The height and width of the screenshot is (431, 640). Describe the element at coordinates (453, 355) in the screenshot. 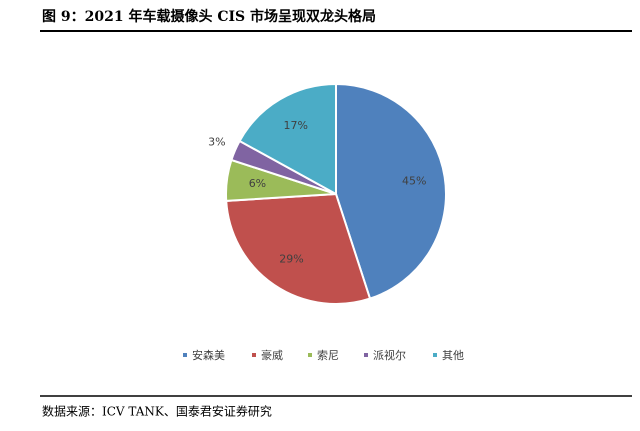

I see `legend-label: 其他` at that location.